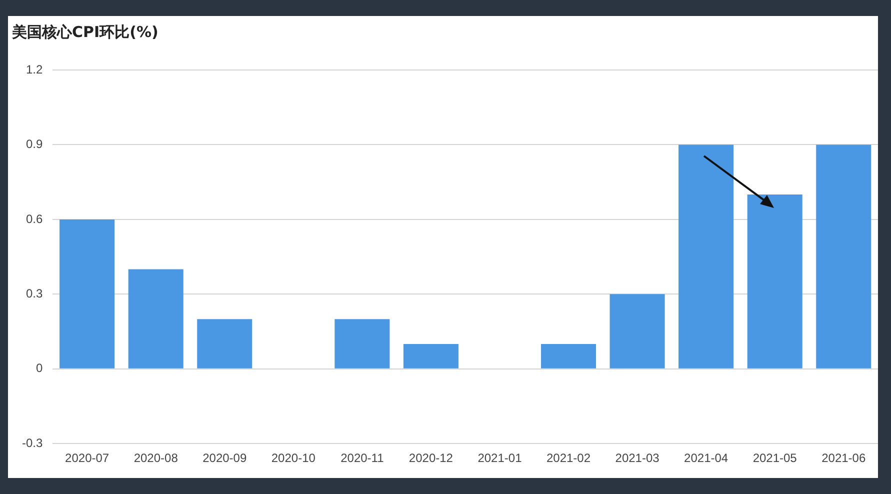  What do you see at coordinates (706, 458) in the screenshot?
I see `x-tick-label: 2021-04` at bounding box center [706, 458].